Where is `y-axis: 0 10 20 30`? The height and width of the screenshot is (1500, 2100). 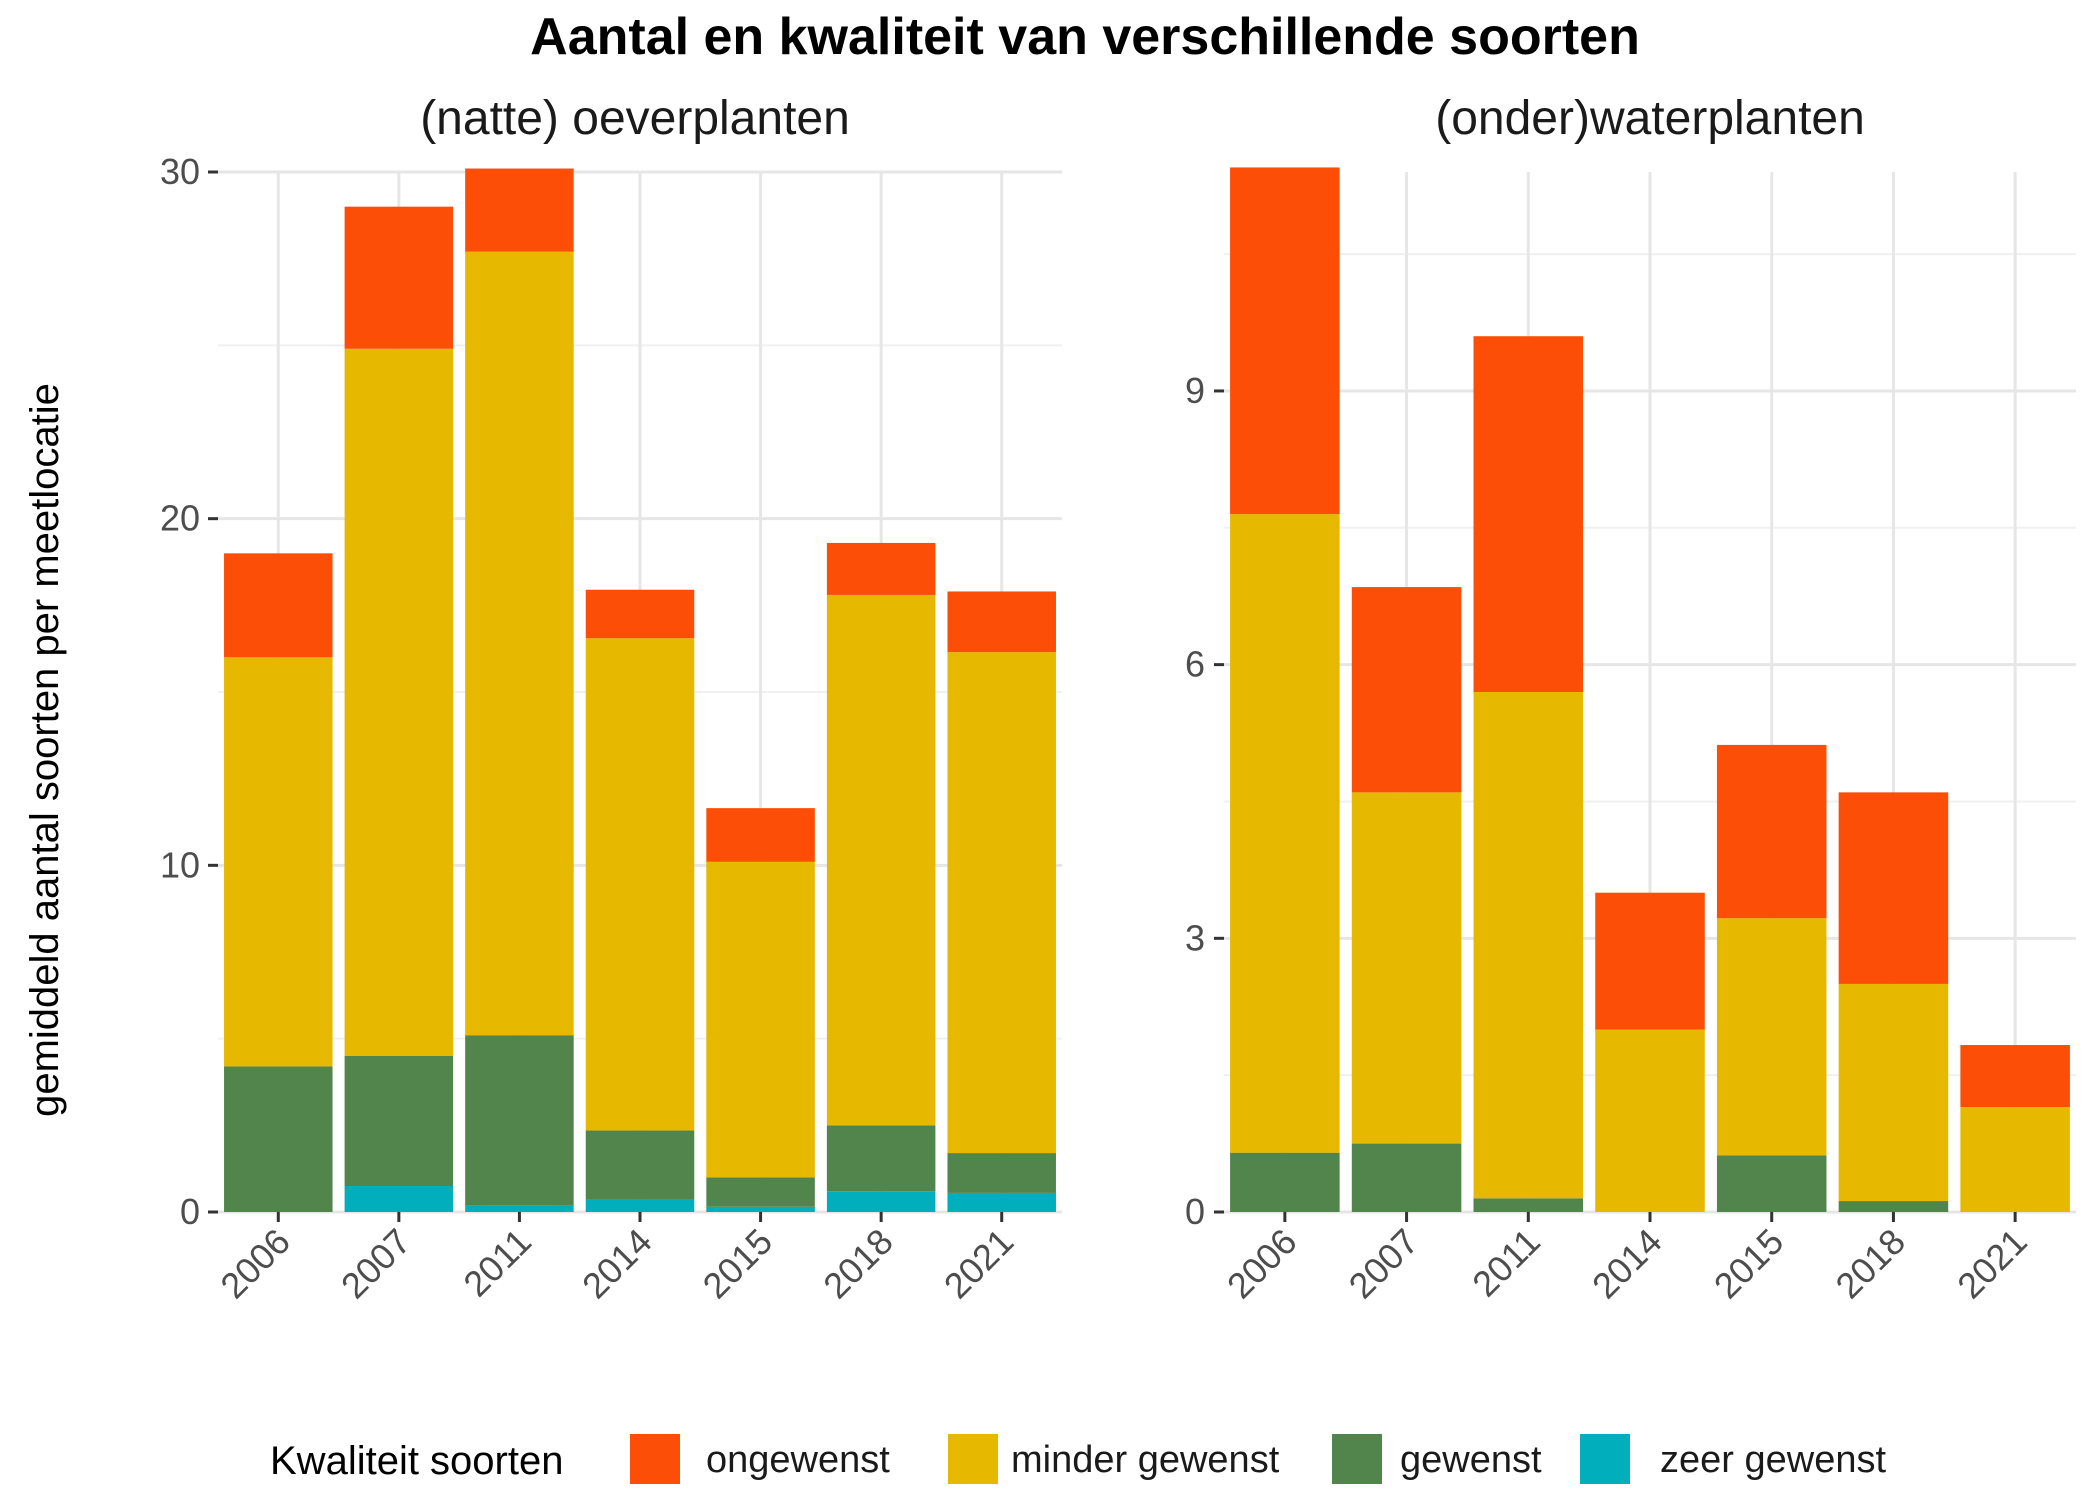 y-axis: 0 10 20 30 is located at coordinates (189, 691).